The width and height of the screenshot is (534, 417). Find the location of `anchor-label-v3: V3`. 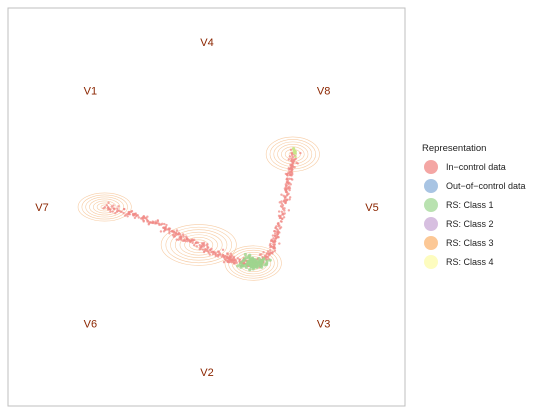

anchor-label-v3: V3 is located at coordinates (323, 325).